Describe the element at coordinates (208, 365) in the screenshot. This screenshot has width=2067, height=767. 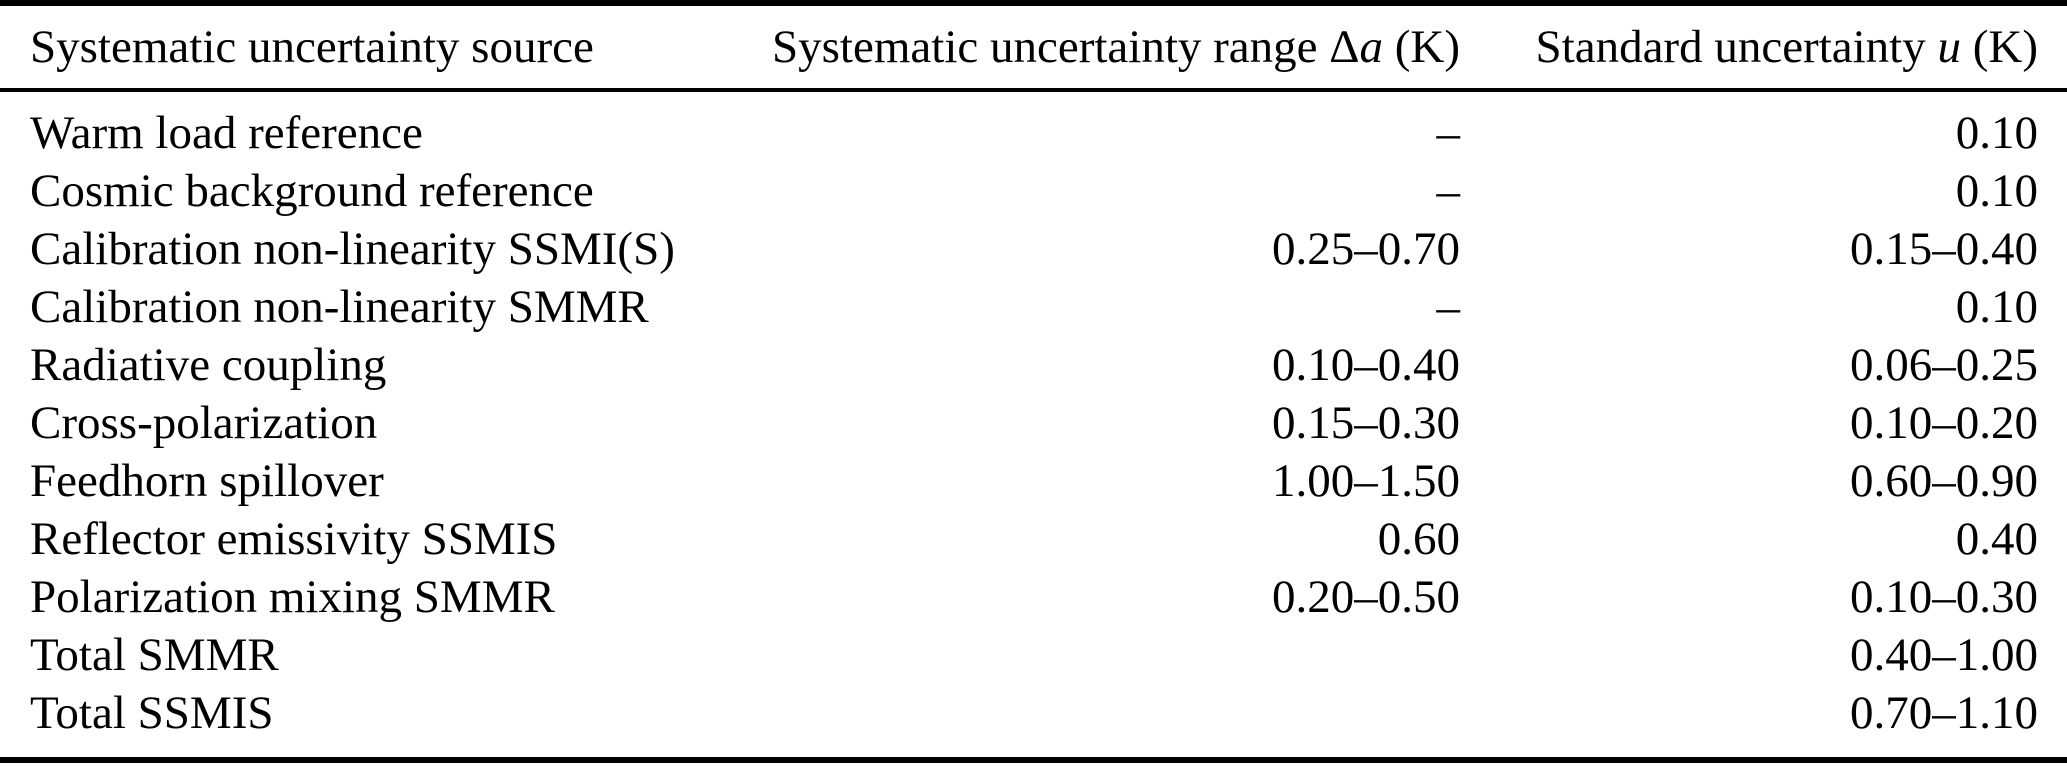
I see `source-cell: Radiative coupling` at that location.